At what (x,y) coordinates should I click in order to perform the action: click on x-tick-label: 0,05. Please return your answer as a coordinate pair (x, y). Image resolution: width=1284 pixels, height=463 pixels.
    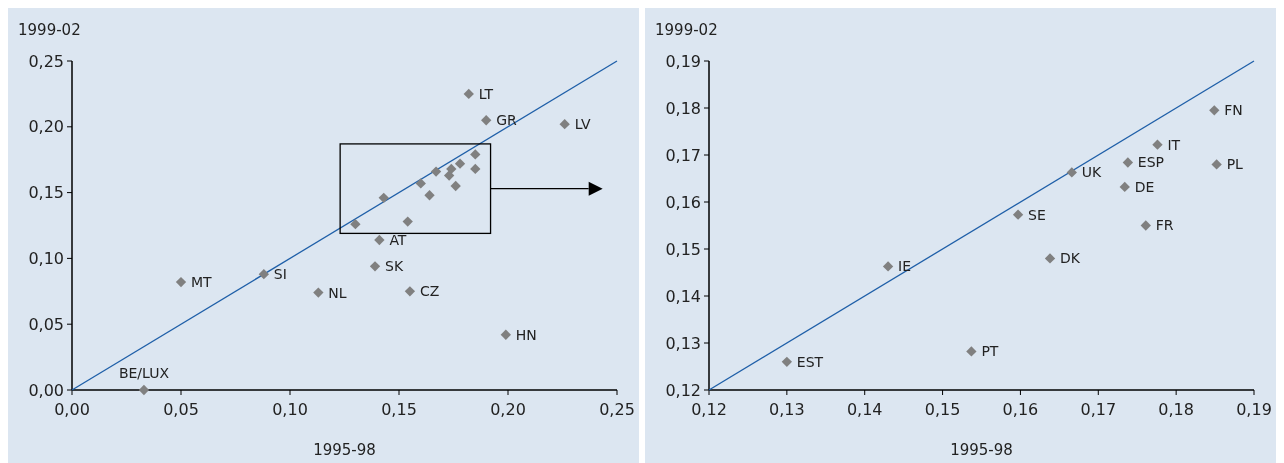
    Looking at the image, I should click on (181, 409).